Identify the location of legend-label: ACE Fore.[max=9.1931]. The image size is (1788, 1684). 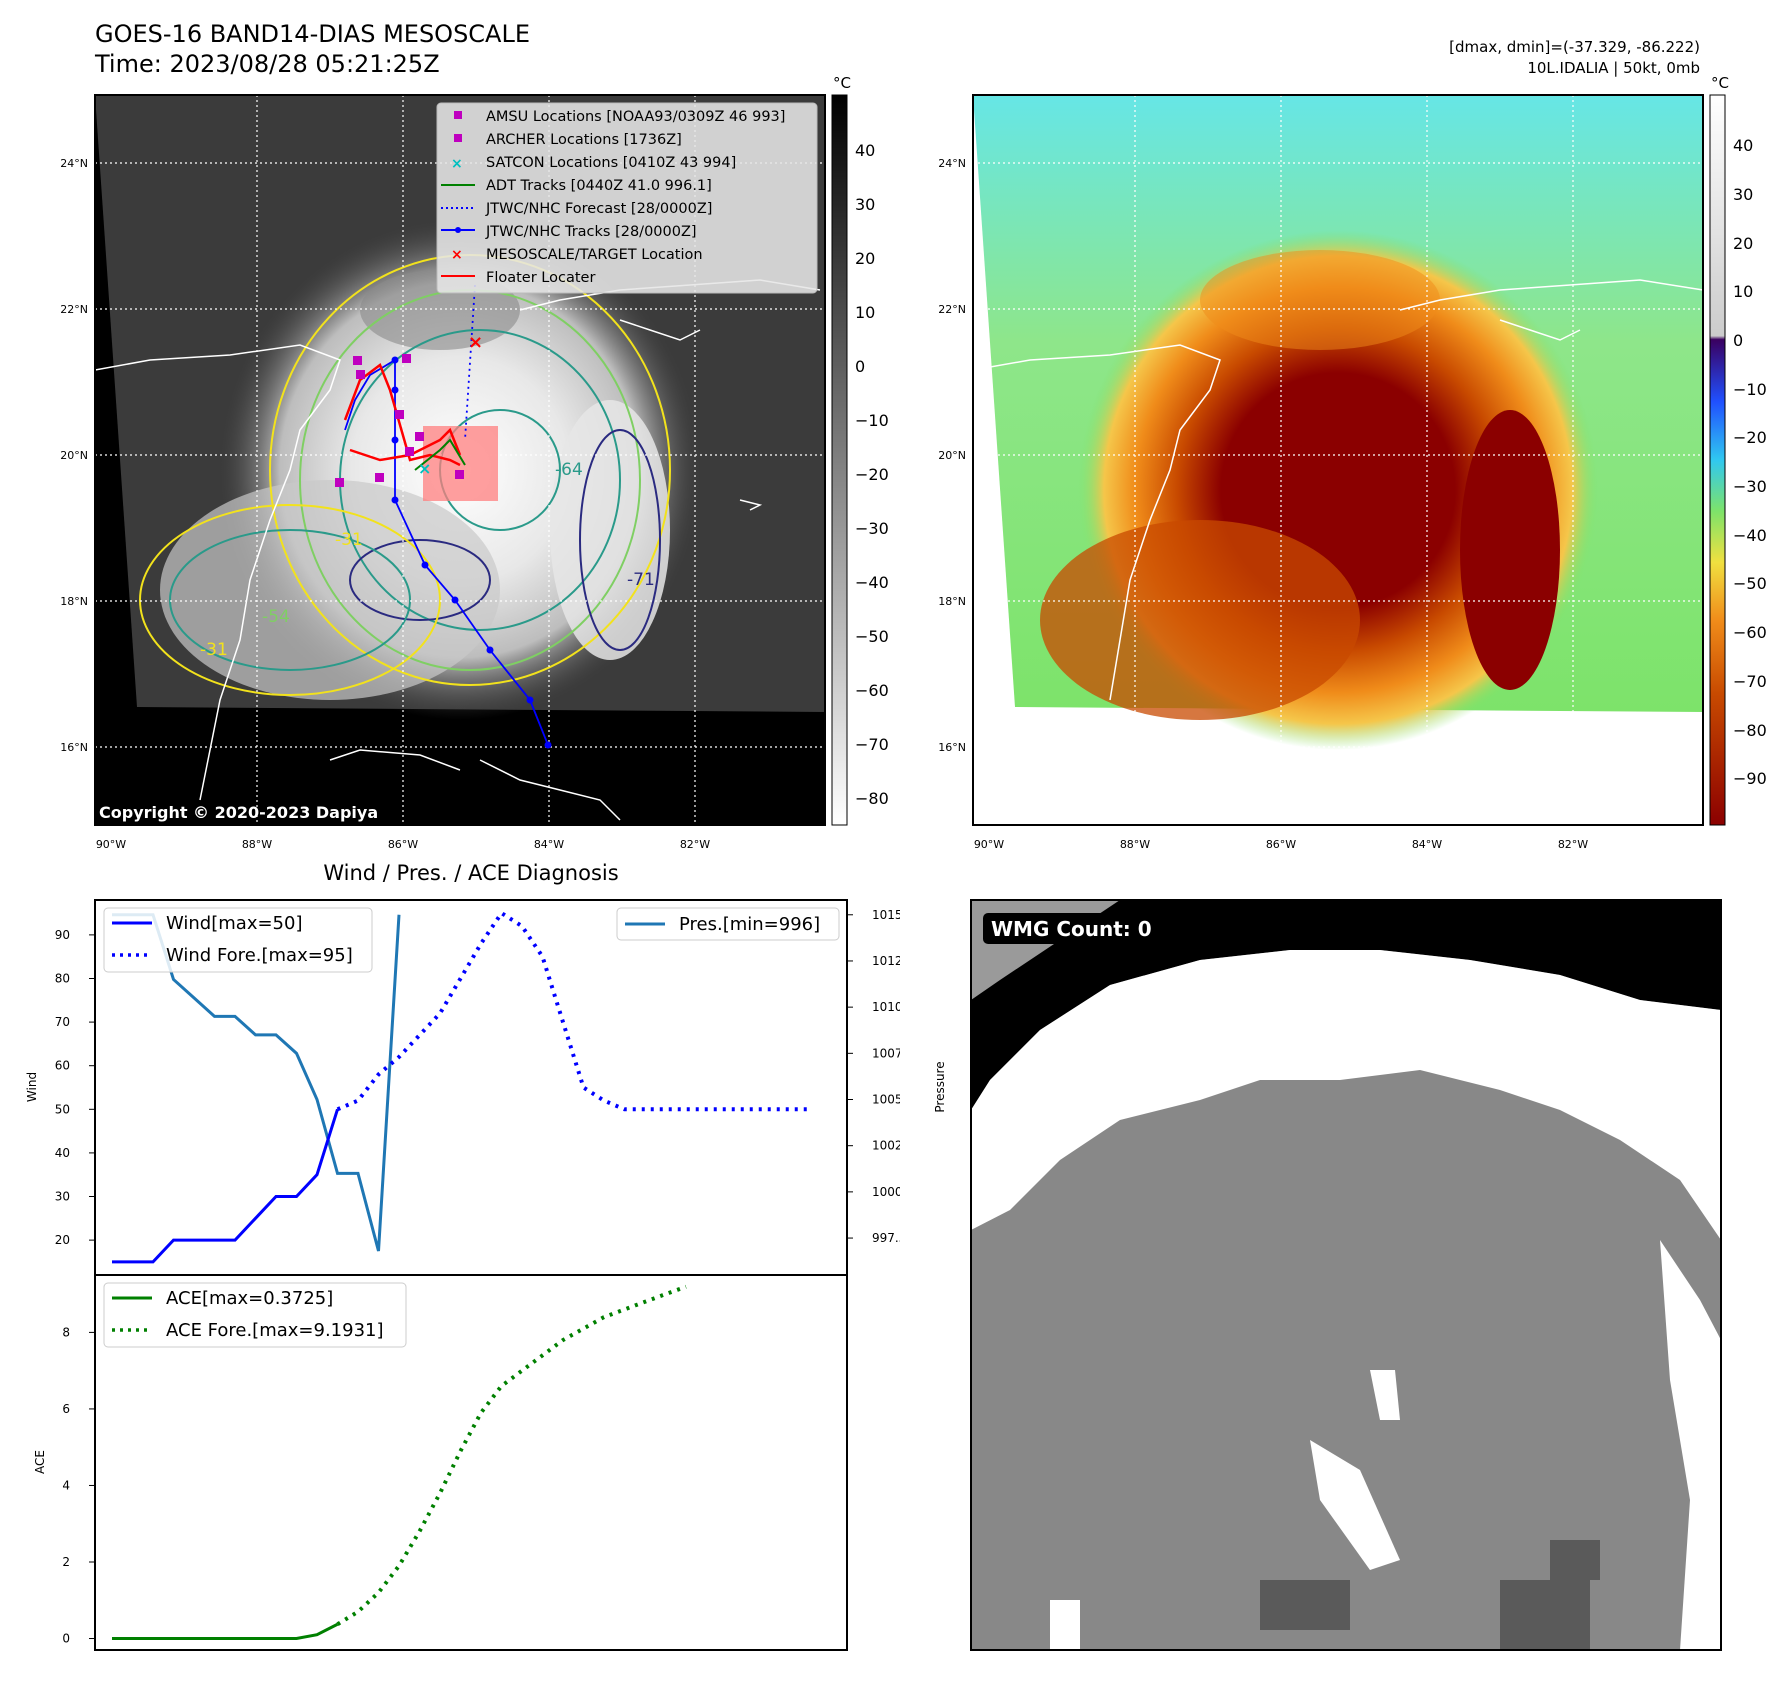
(275, 1330).